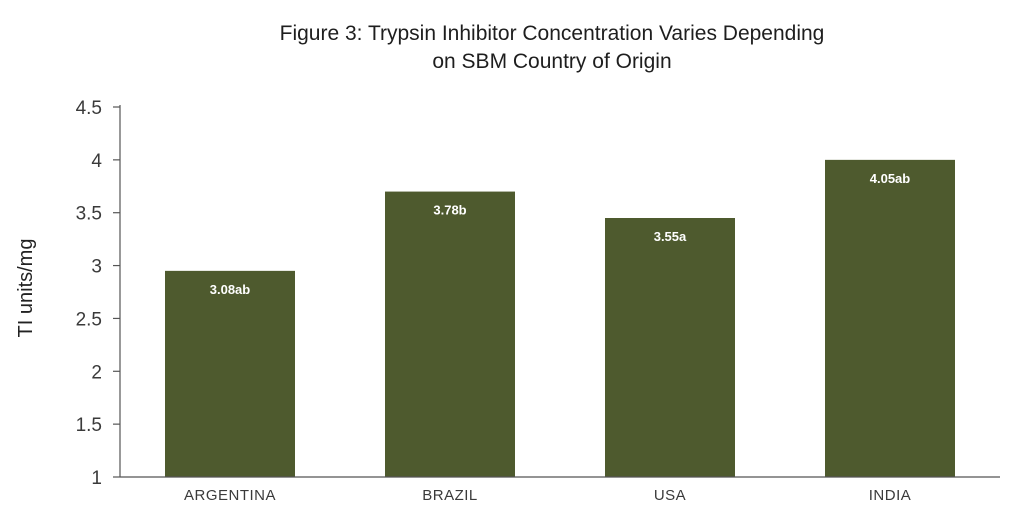 This screenshot has width=1024, height=515. Describe the element at coordinates (98, 293) in the screenshot. I see `y-axis: 1 1.5 2 2.5 3 3.5 4 4.5` at that location.